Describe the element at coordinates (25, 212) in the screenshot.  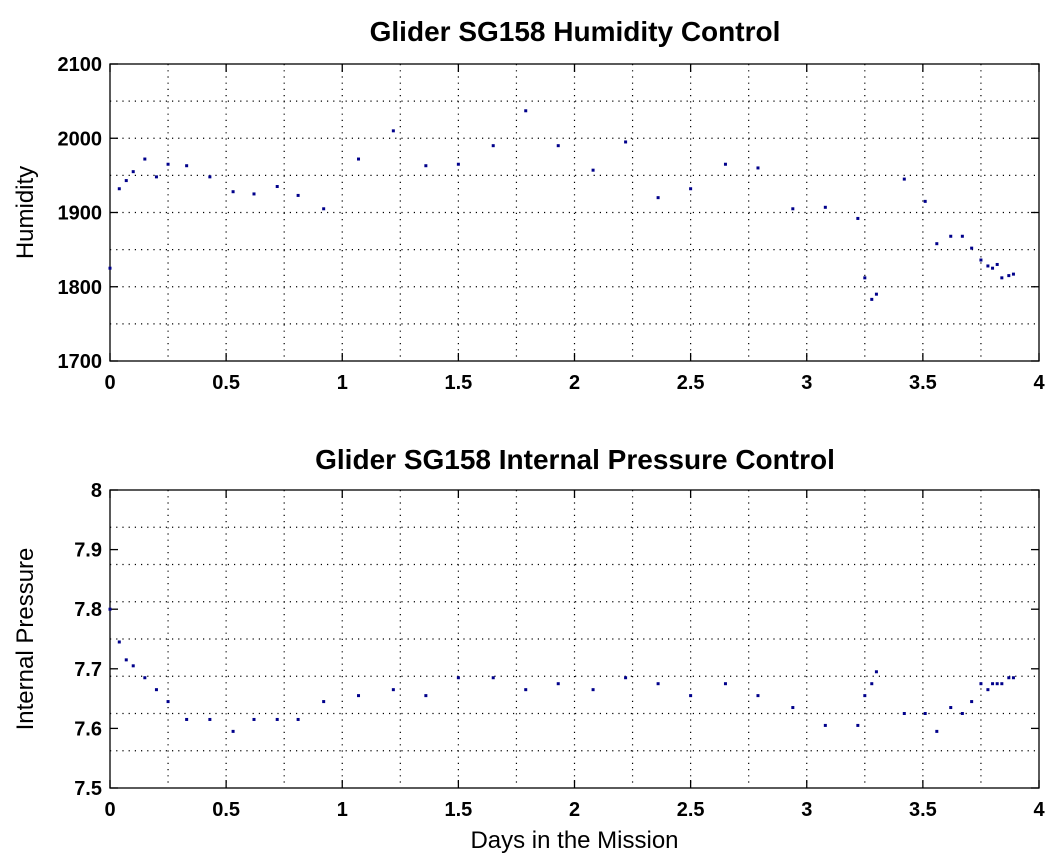
I see `humidity-y-axis-label: Humidity` at that location.